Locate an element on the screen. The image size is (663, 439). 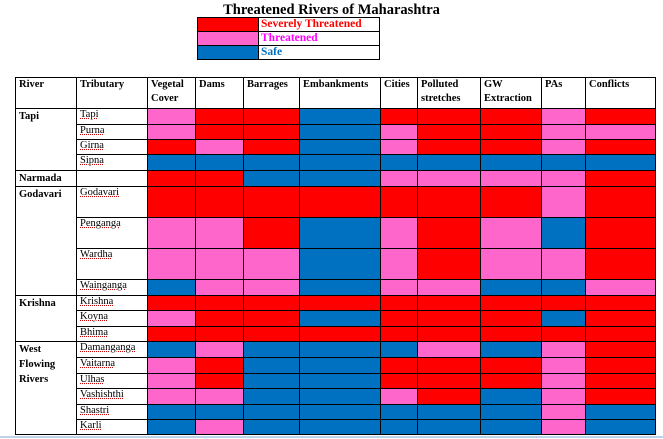
column-header: Dams is located at coordinates (219, 93).